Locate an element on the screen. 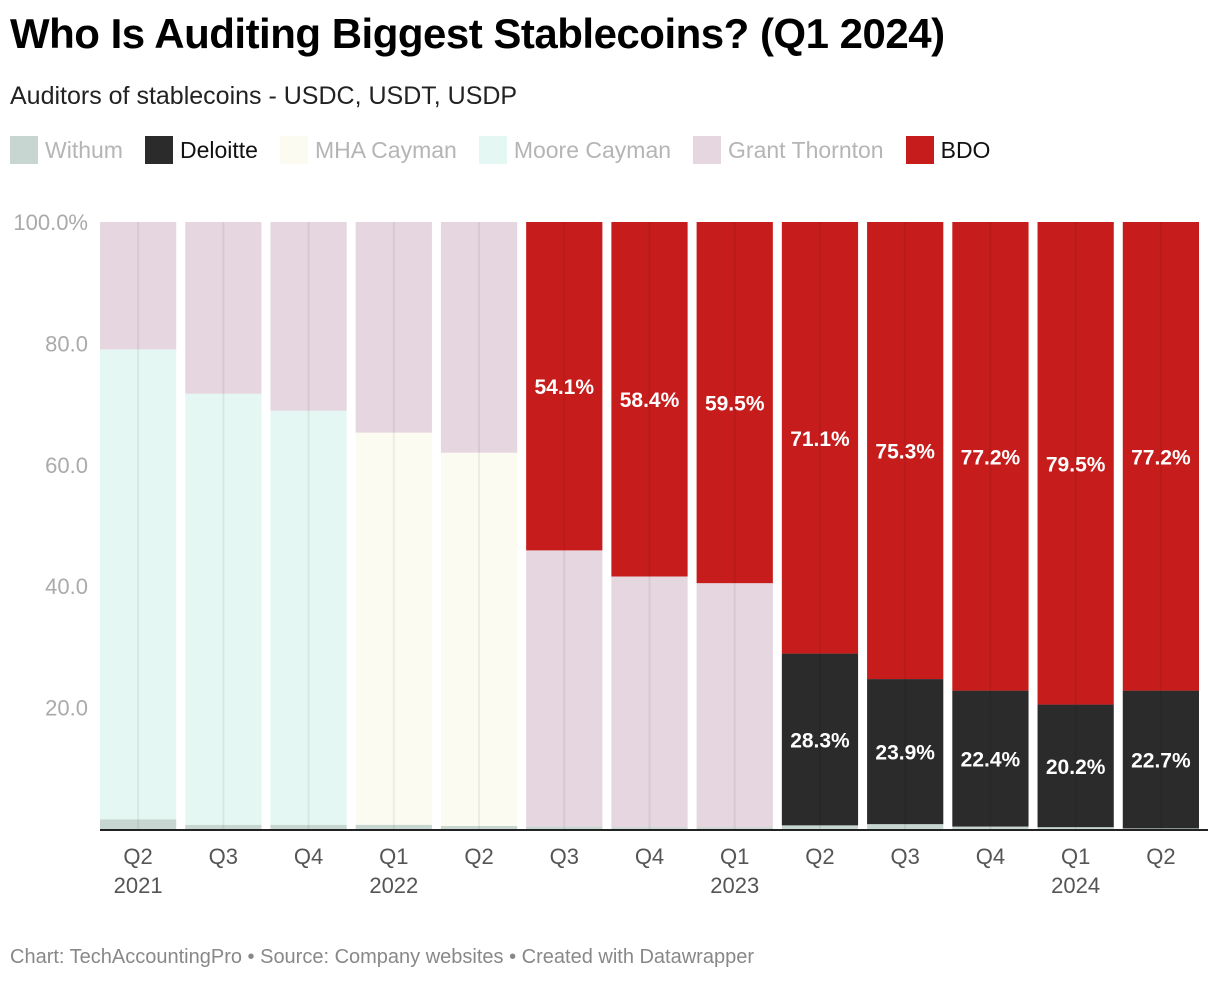  legend-item-mha-cayman: MHA Cayman is located at coordinates (368, 150).